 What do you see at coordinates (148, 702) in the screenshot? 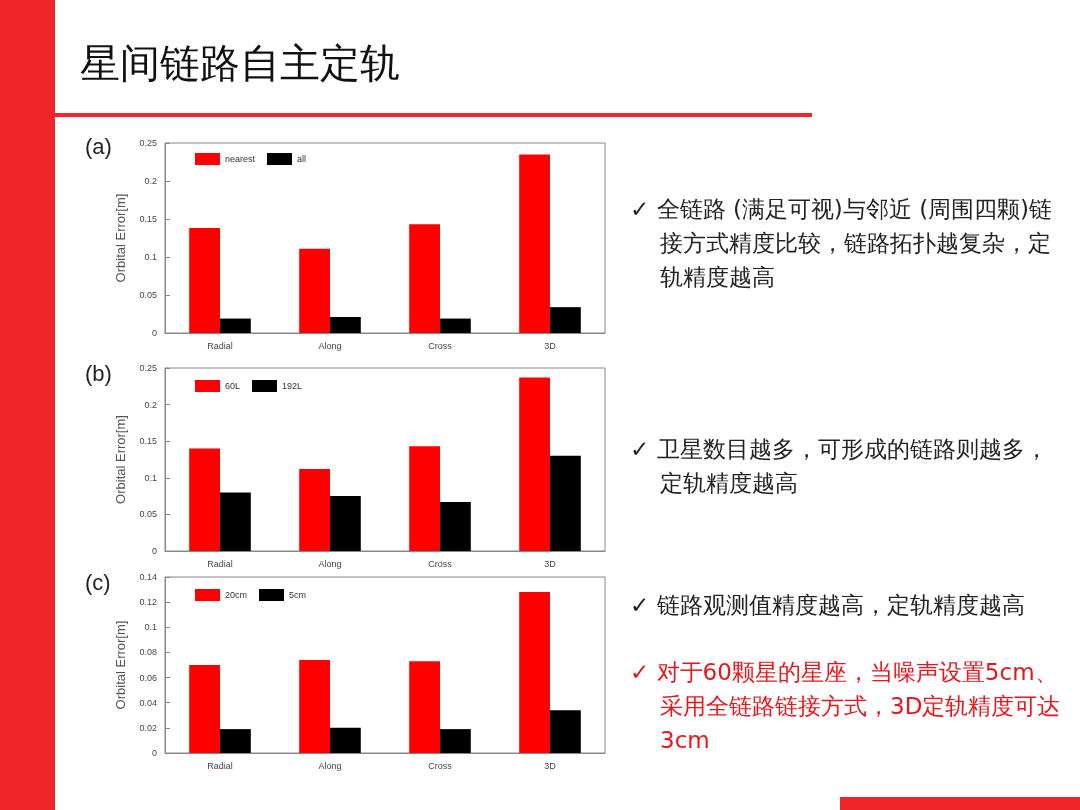
I see `y-tick-label: 0.04` at bounding box center [148, 702].